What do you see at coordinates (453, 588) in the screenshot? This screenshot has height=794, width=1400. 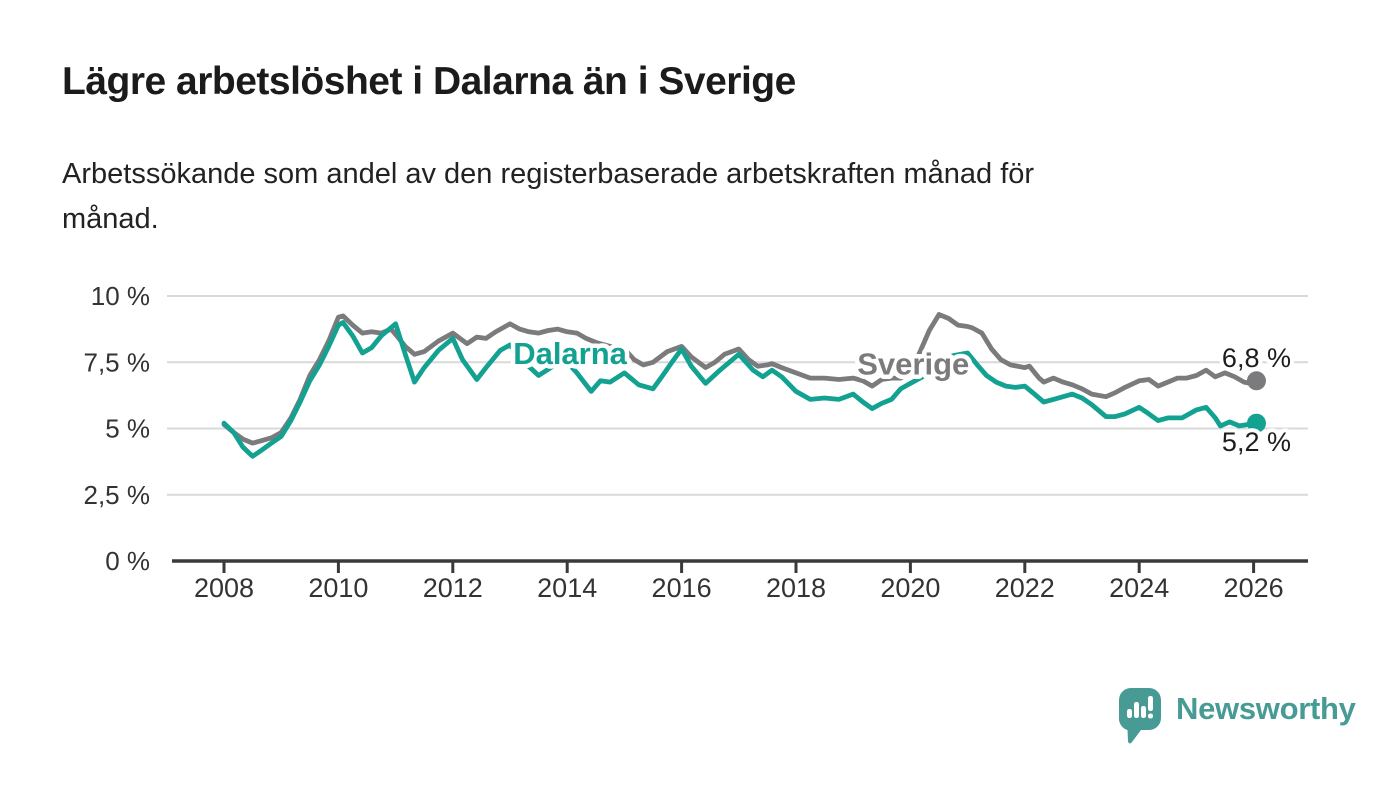 I see `x-tick-label: 2012` at bounding box center [453, 588].